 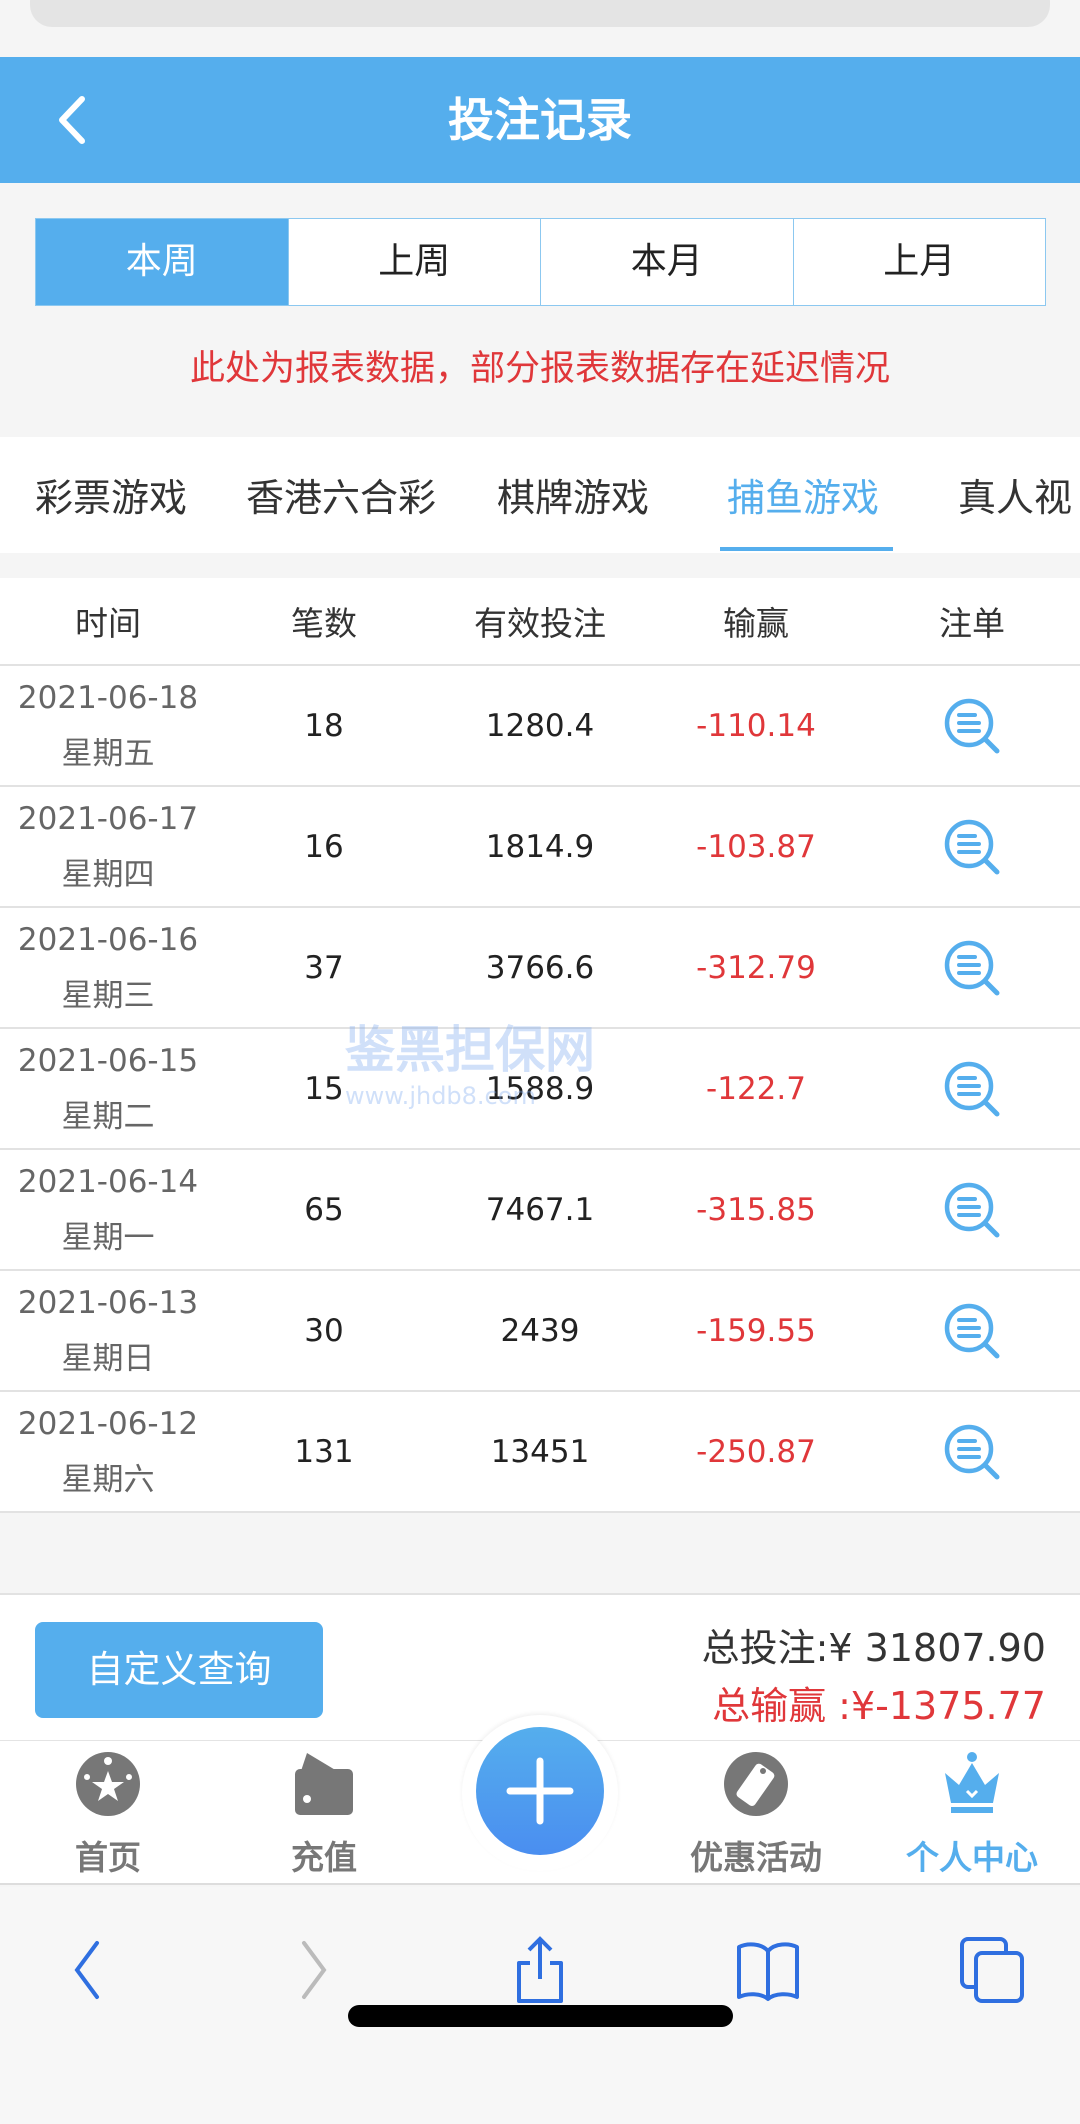 I want to click on cell-count: 65, so click(x=324, y=1209).